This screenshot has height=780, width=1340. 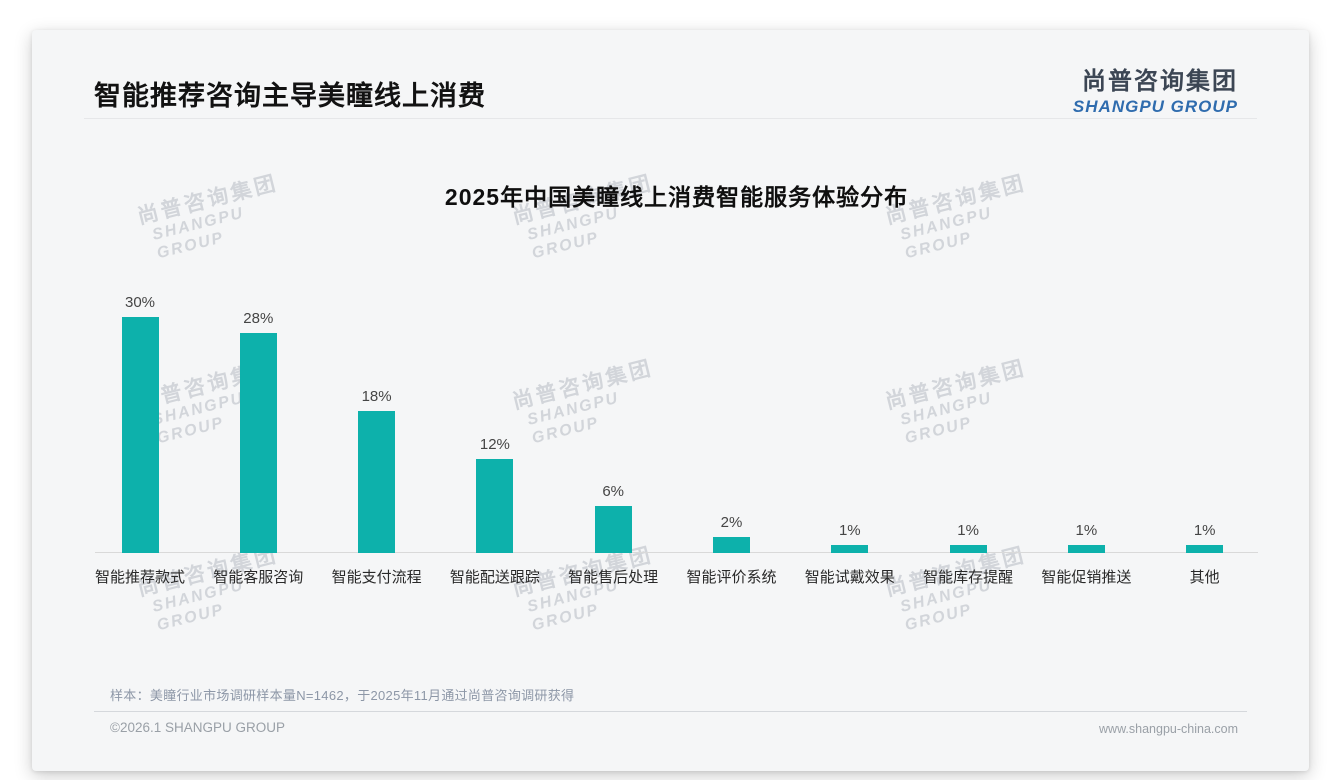 What do you see at coordinates (670, 711) in the screenshot?
I see `footer-divider` at bounding box center [670, 711].